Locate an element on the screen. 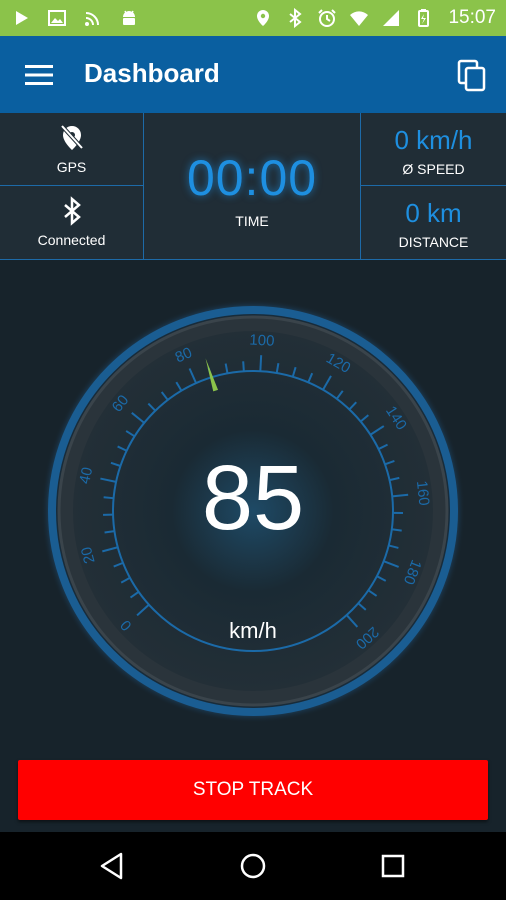 This screenshot has height=900, width=506. play-icon is located at coordinates (21, 18).